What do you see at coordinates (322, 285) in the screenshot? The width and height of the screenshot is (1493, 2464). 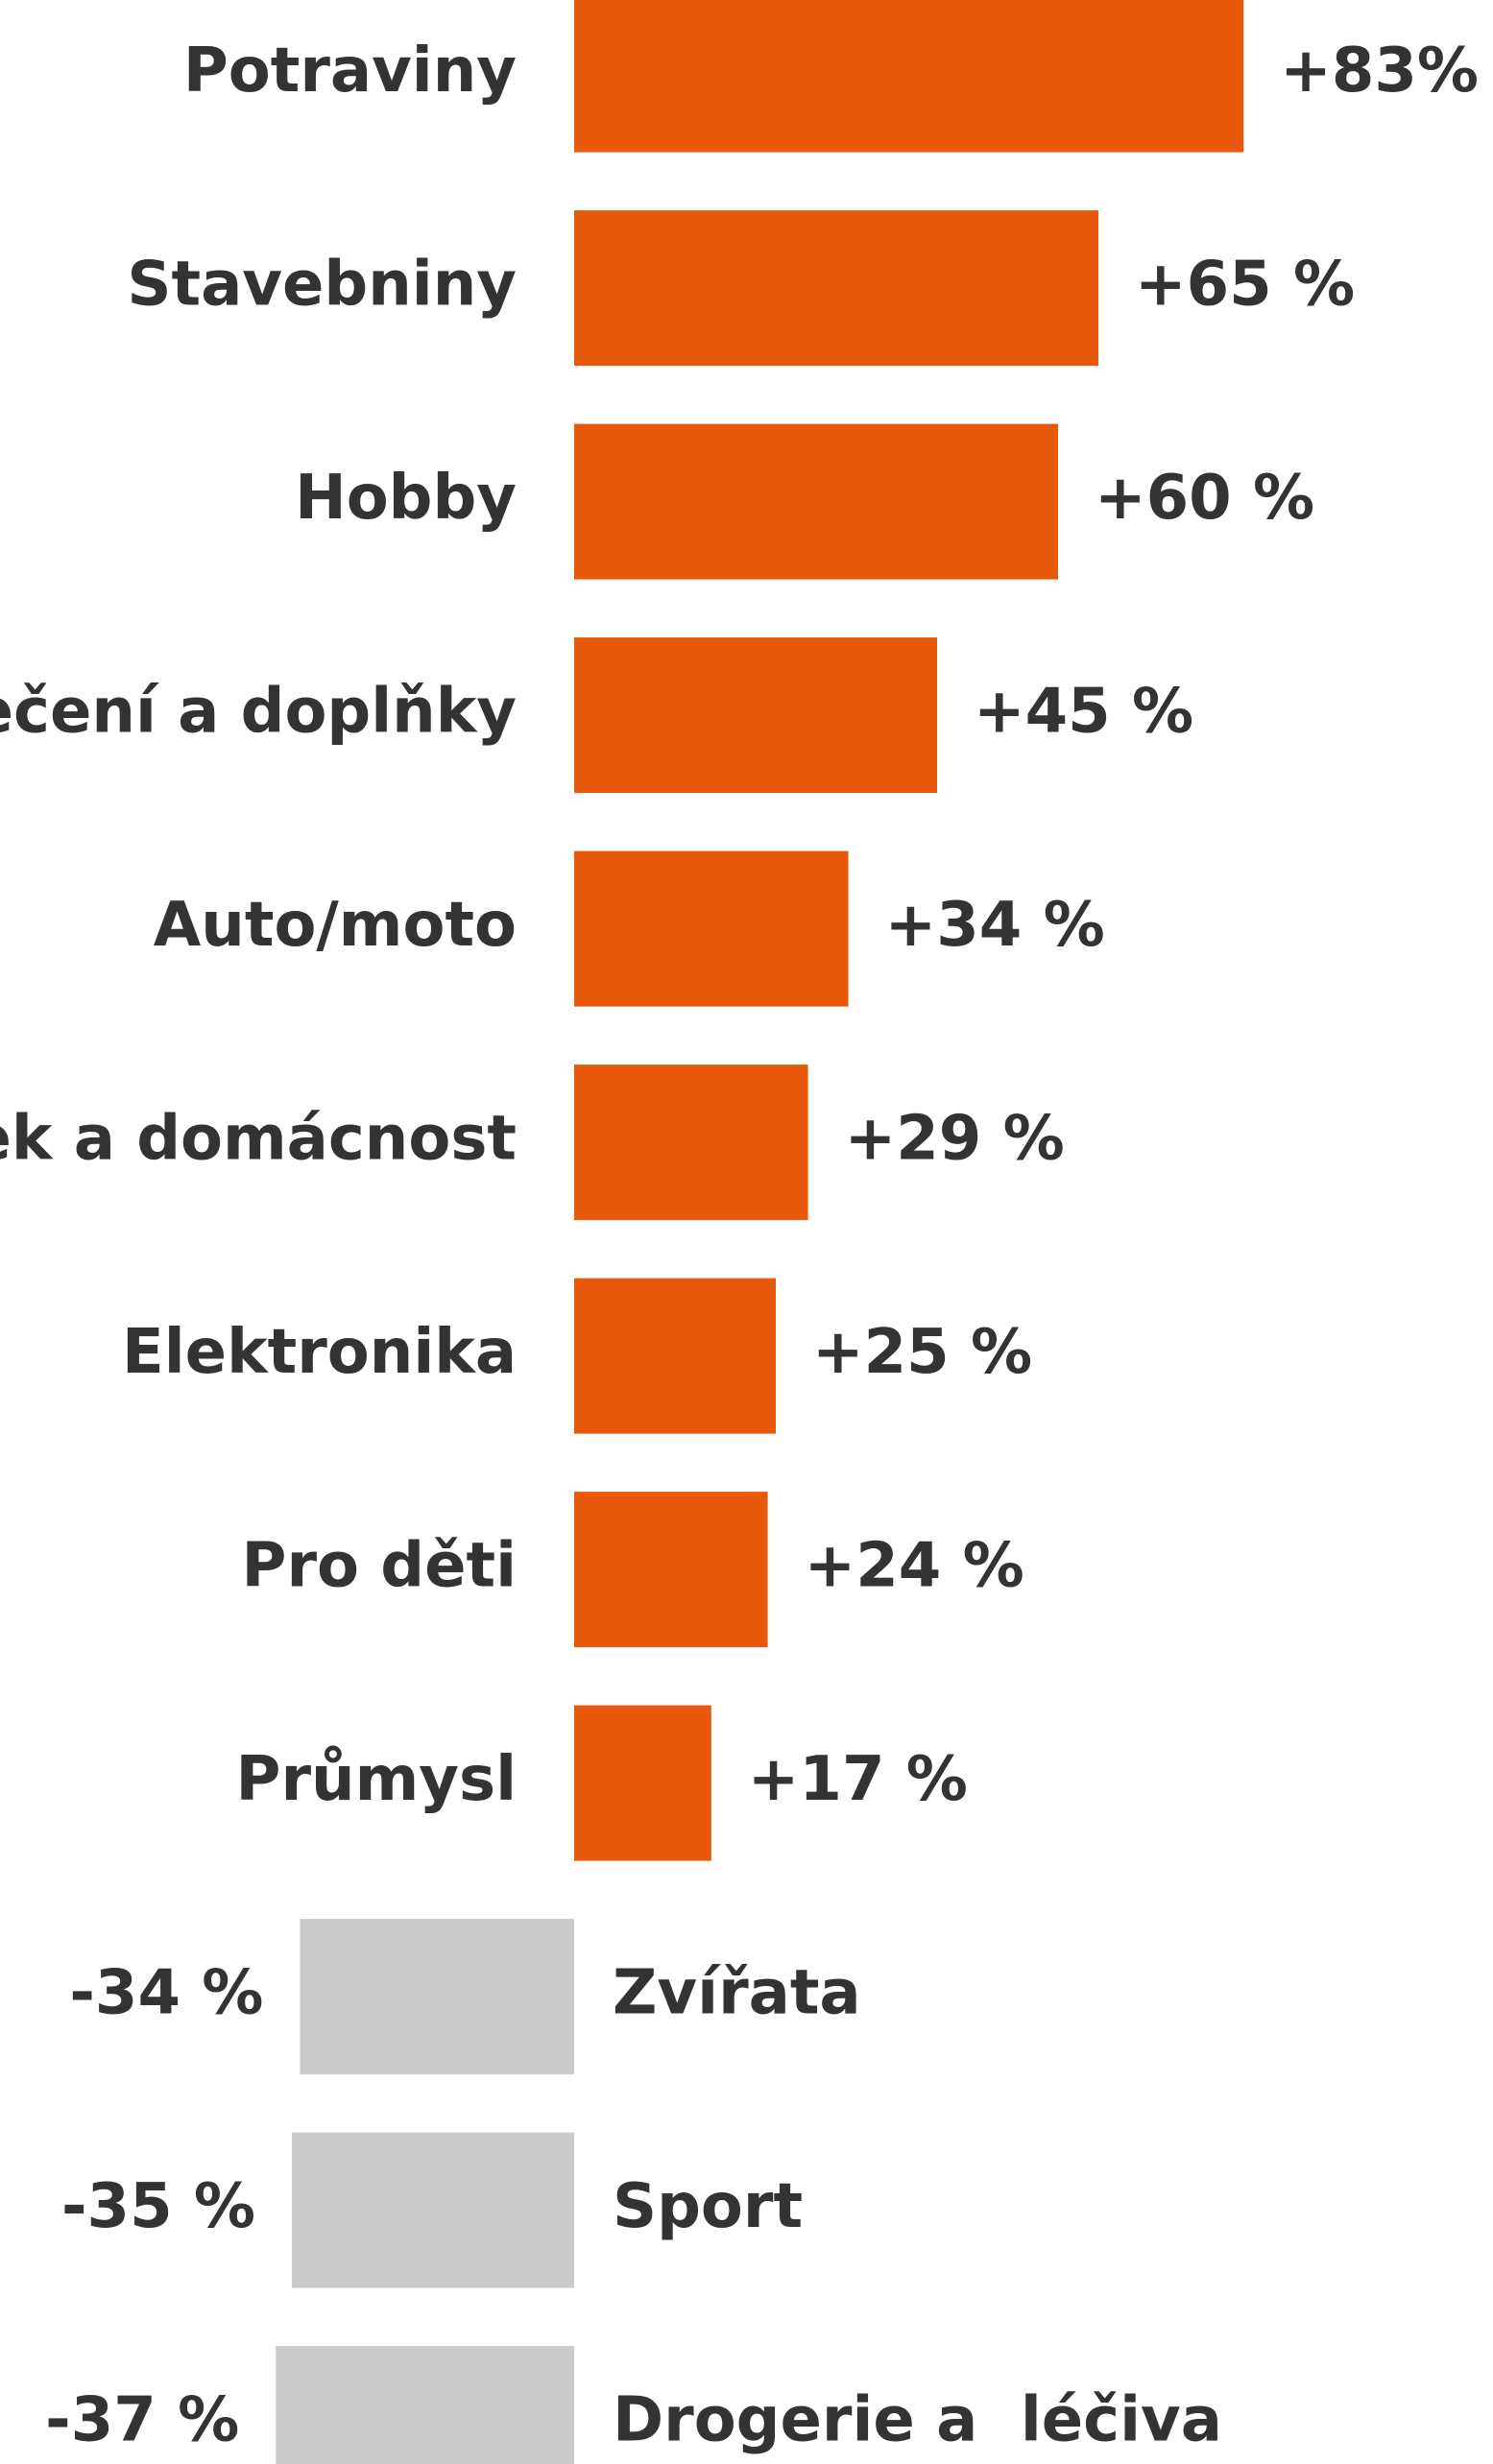 I see `category-label: Stavebniny` at bounding box center [322, 285].